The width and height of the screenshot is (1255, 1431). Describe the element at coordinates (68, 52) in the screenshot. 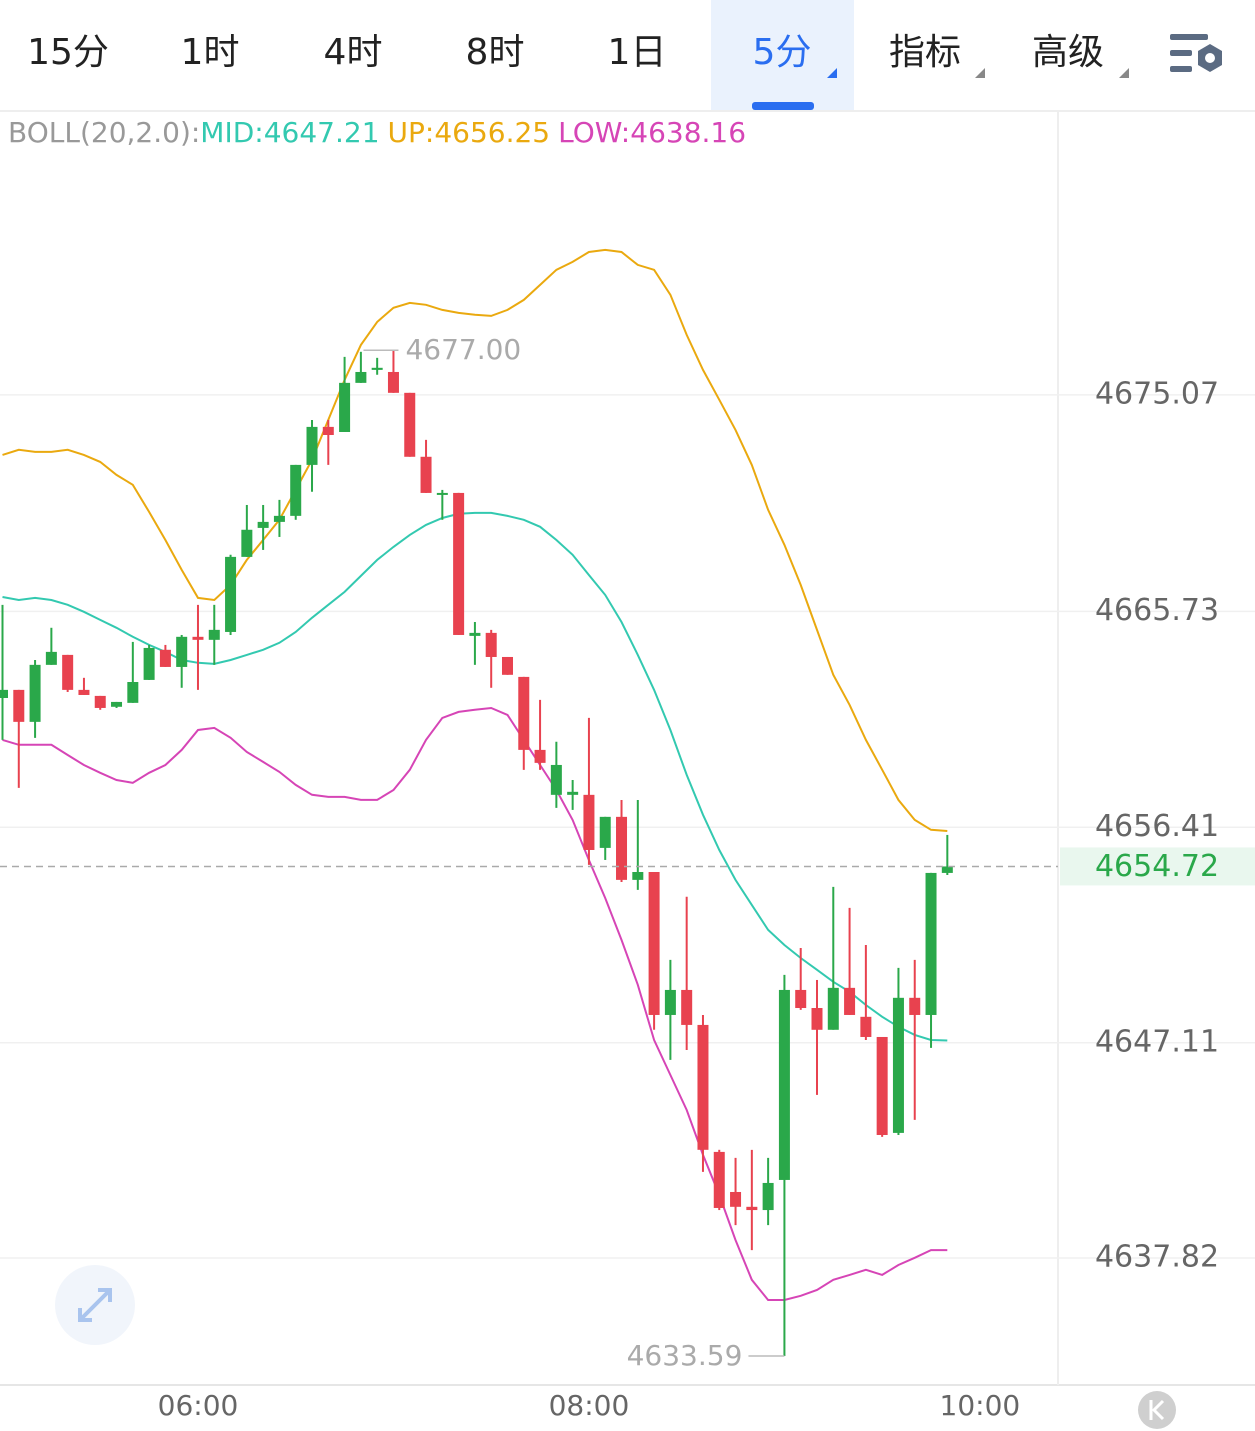

I see `tab: 15分` at that location.